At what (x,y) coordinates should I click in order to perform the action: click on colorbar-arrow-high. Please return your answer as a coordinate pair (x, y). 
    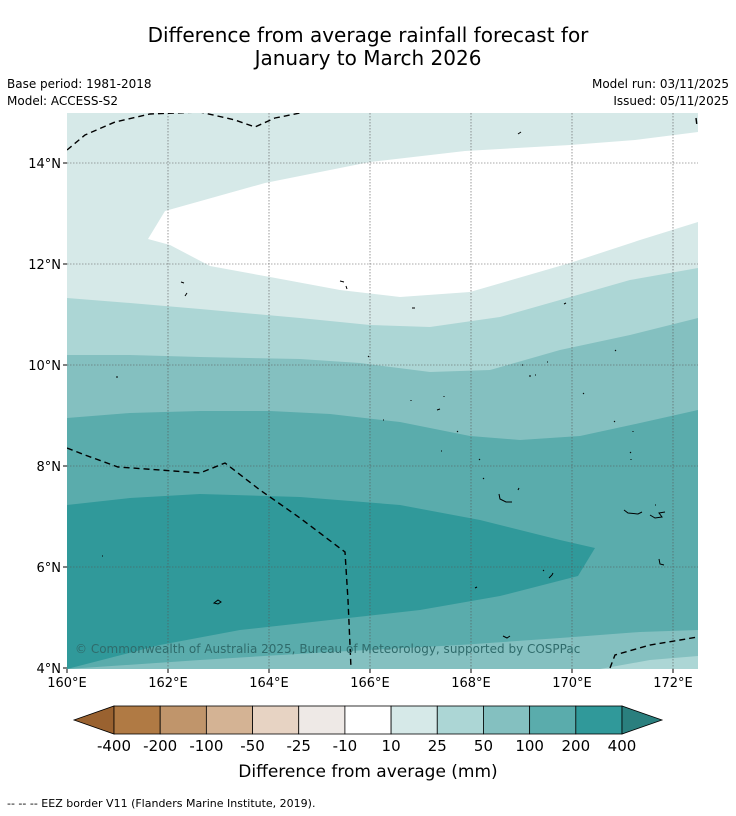
    Looking at the image, I should click on (642, 720).